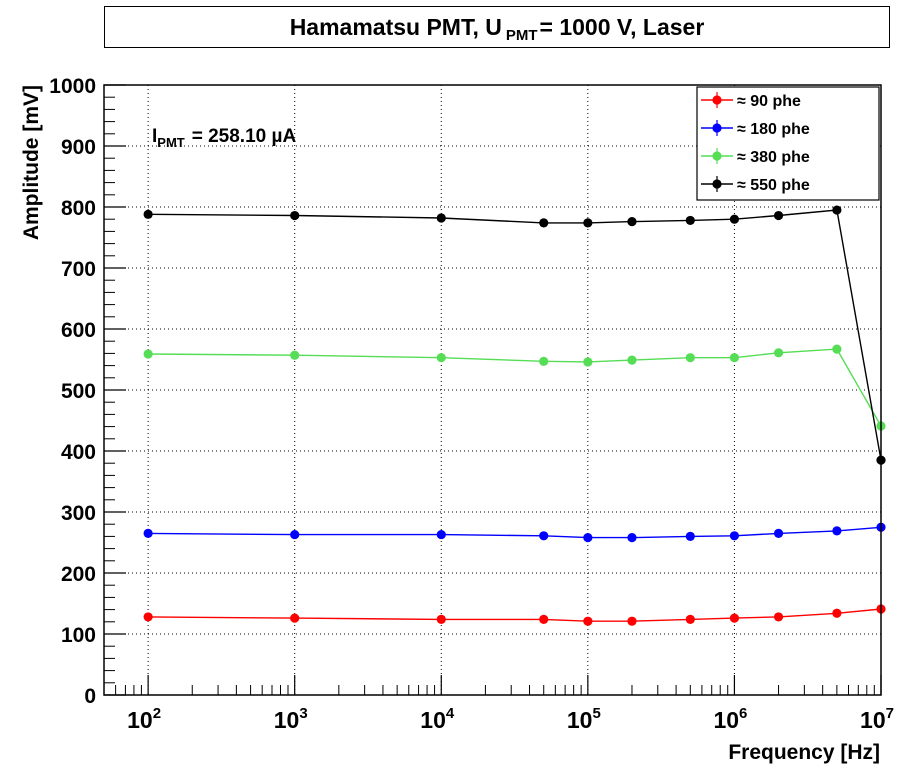  Describe the element at coordinates (72, 86) in the screenshot. I see `y-tick-label: 1000` at that location.